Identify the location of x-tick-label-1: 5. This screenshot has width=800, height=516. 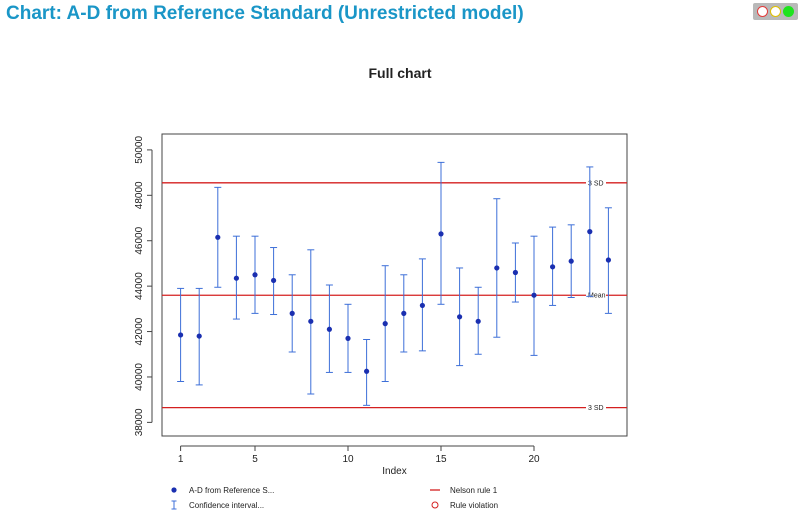
(255, 459).